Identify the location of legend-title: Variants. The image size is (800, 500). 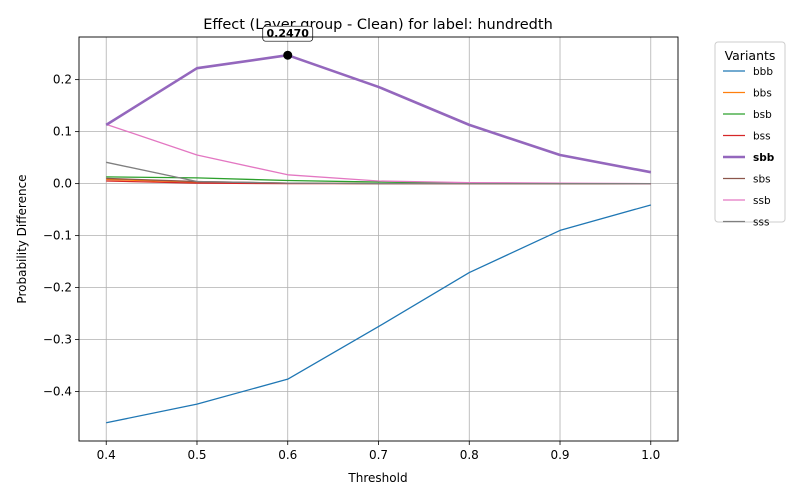
(750, 55).